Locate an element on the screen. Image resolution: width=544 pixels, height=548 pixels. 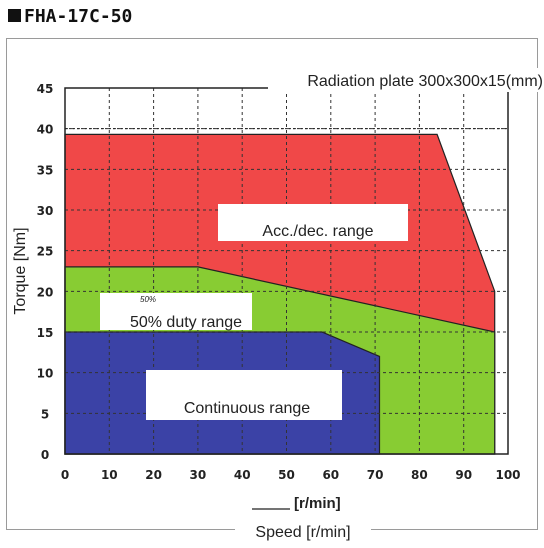
accdec-label-box is located at coordinates (313, 222).